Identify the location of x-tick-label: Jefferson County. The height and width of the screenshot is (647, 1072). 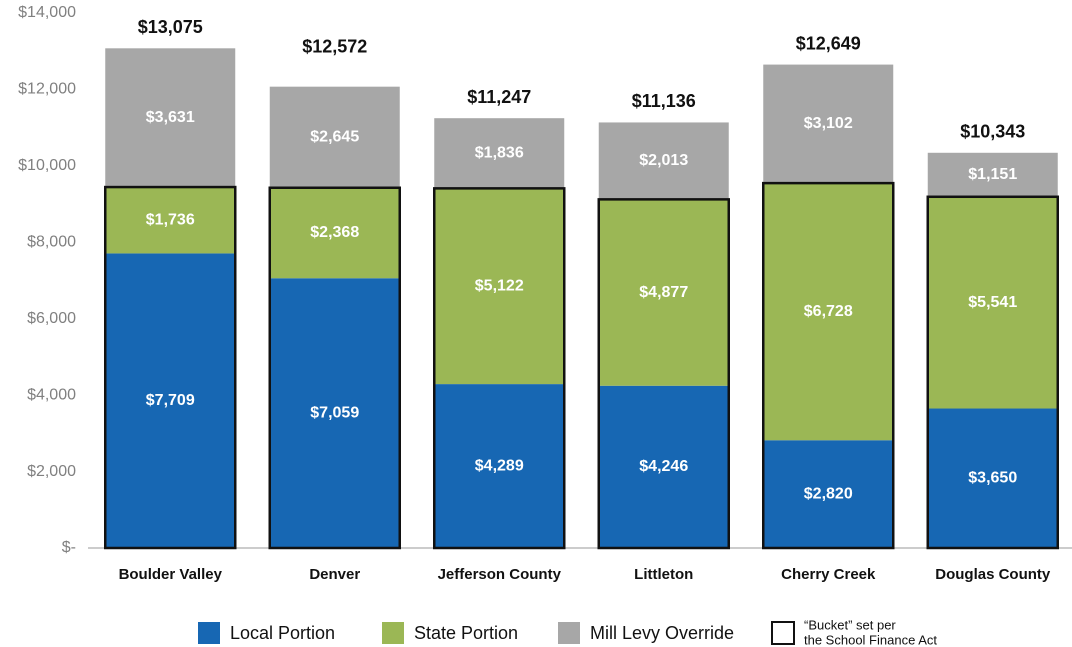
(500, 574).